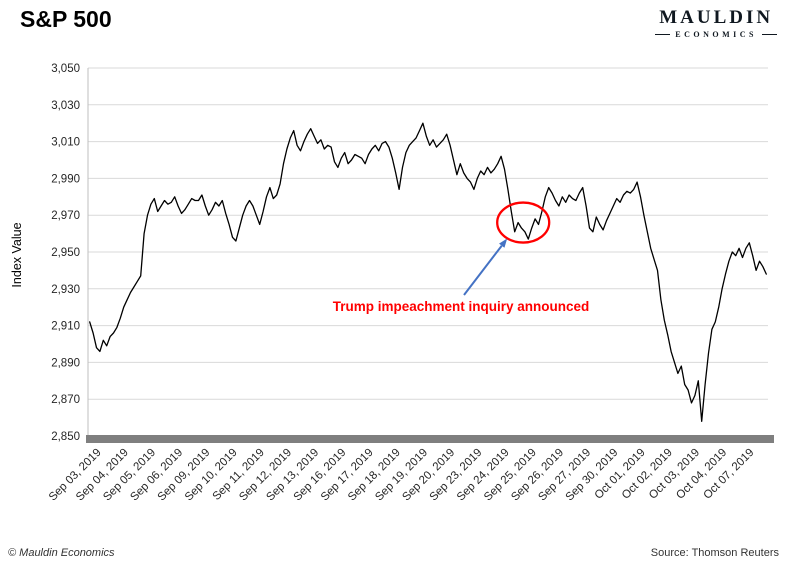 The width and height of the screenshot is (789, 565). Describe the element at coordinates (483, 270) in the screenshot. I see `annotation-arrow-line` at that location.